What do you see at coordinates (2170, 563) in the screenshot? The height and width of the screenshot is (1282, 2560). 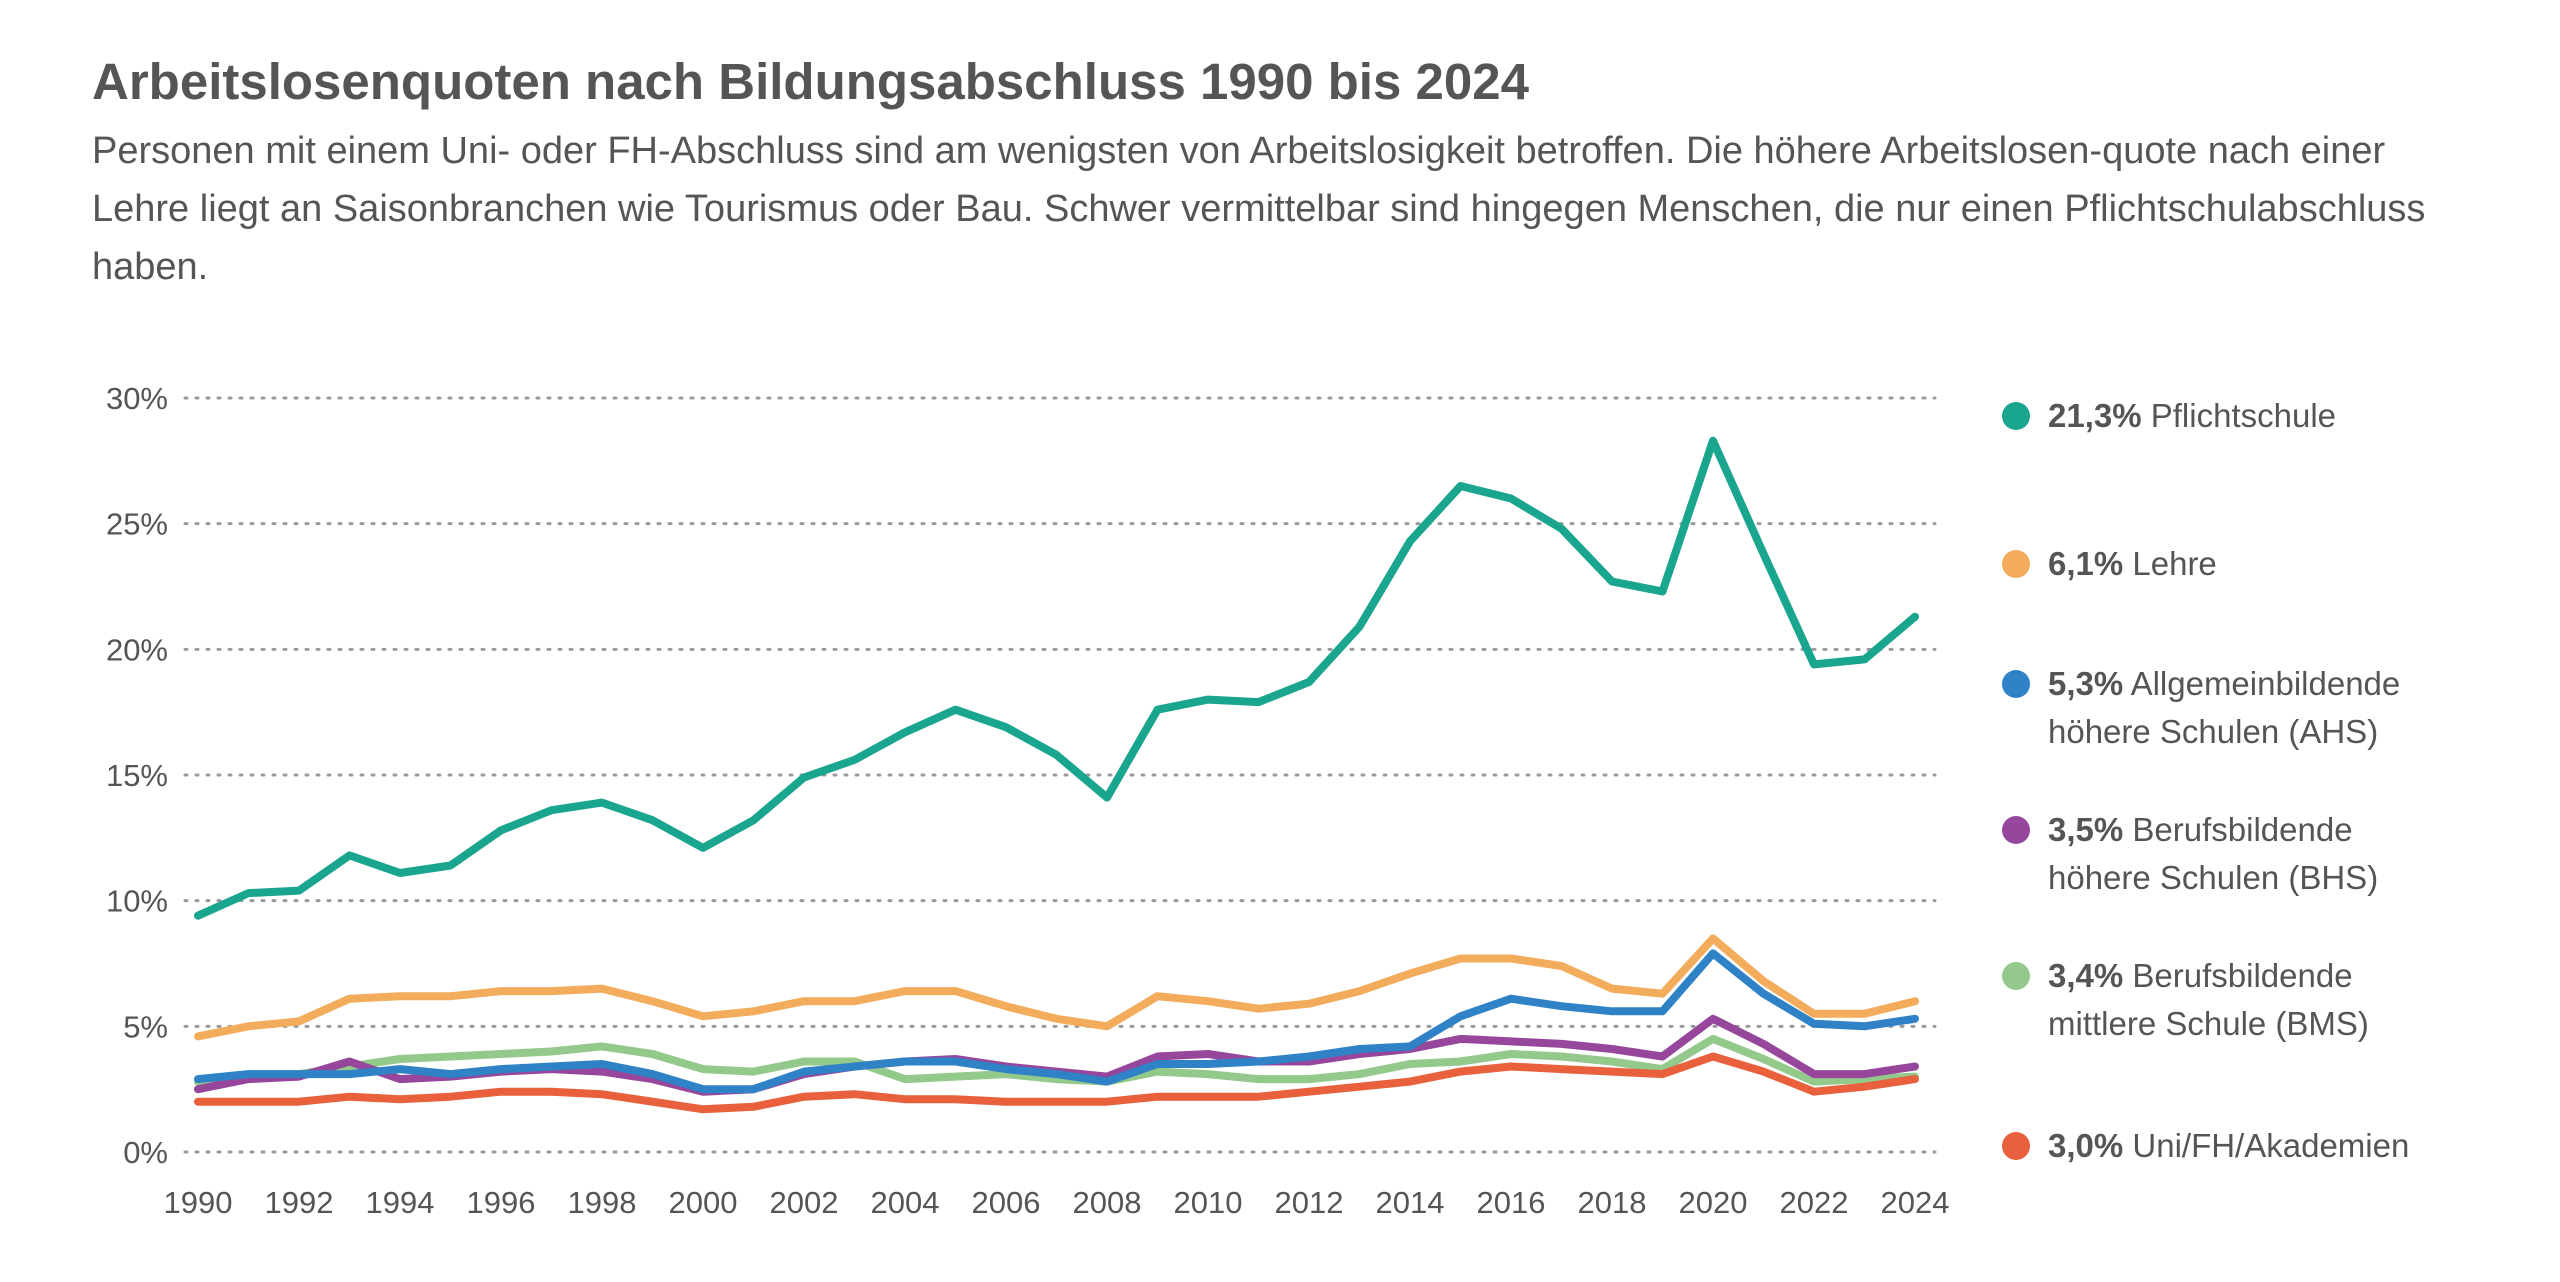 I see `legend-series-name: Lehre` at bounding box center [2170, 563].